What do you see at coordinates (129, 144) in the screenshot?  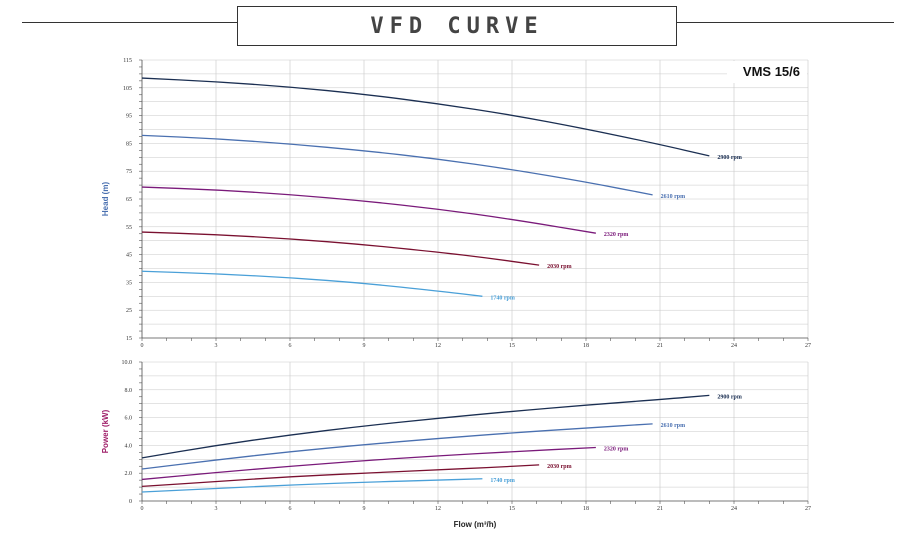 I see `y-tick-label: 85` at bounding box center [129, 144].